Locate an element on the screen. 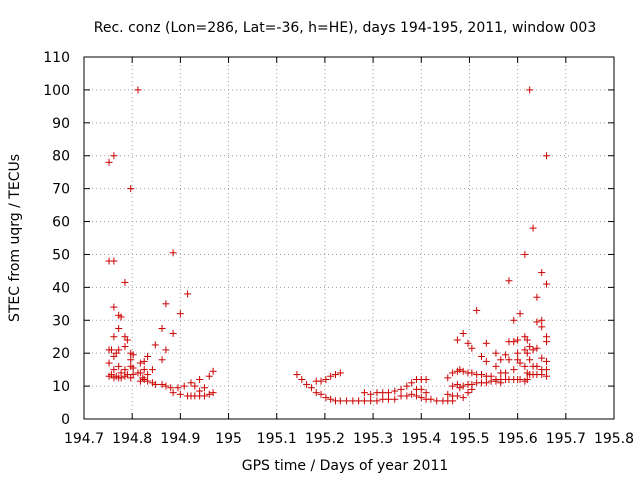  x-tick-label: 195.6 is located at coordinates (518, 439).